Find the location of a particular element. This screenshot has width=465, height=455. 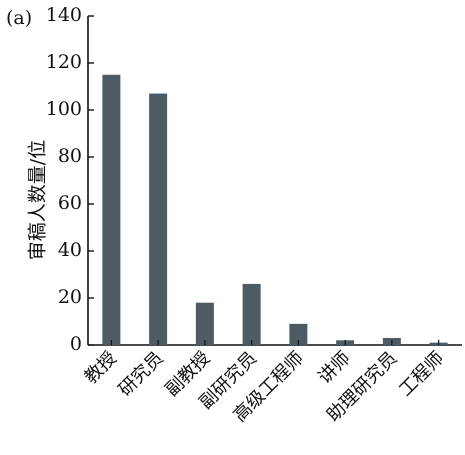

panel-label: (a) is located at coordinates (19, 18).